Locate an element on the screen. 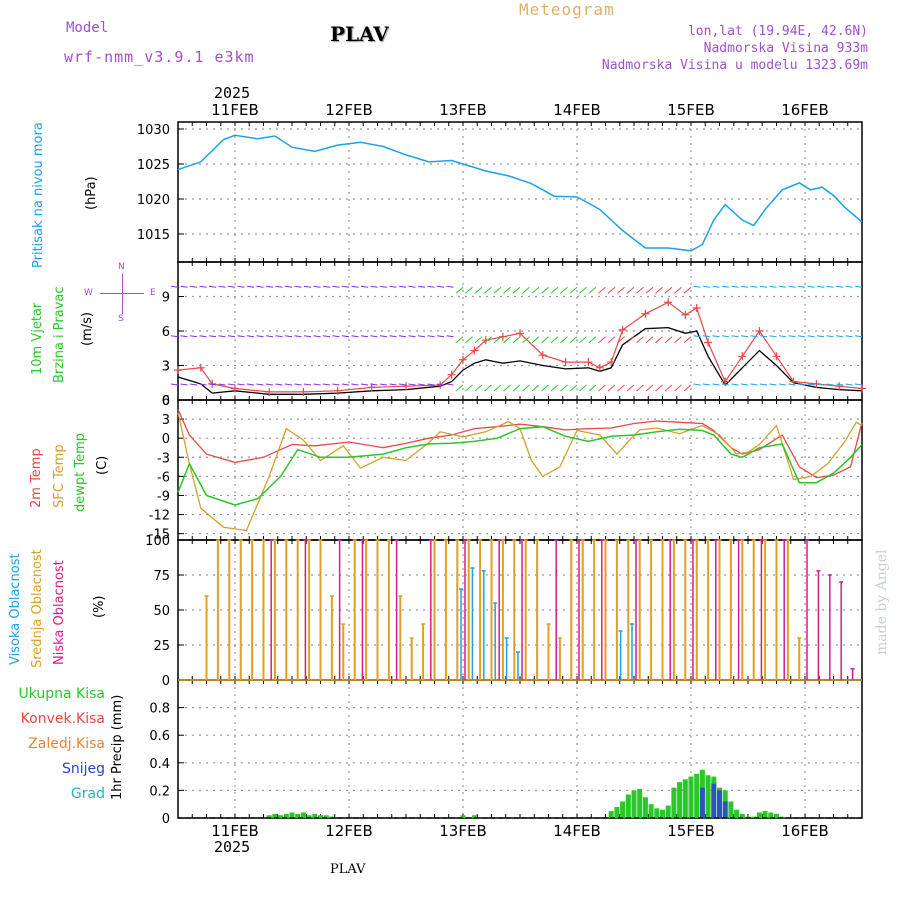 This screenshot has height=900, width=900. panel-frame-pressure is located at coordinates (520, 192).